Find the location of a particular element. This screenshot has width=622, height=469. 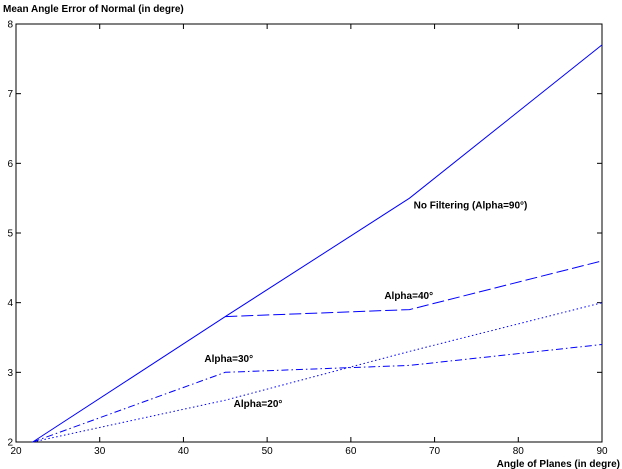

y-tick-label: 4 is located at coordinates (10, 303).